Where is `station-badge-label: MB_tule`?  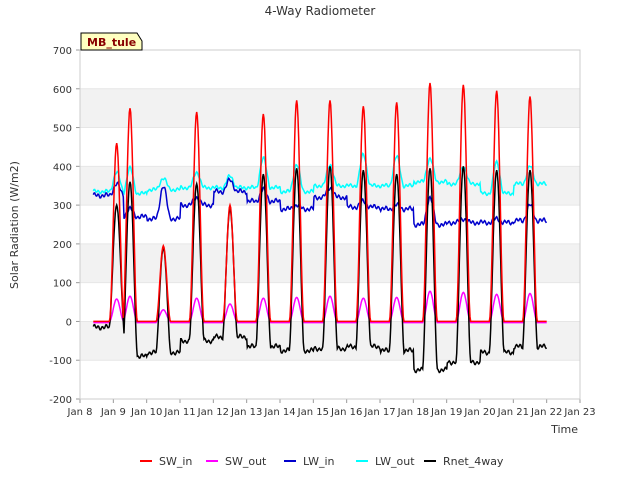
station-badge-label: MB_tule is located at coordinates (111, 42).